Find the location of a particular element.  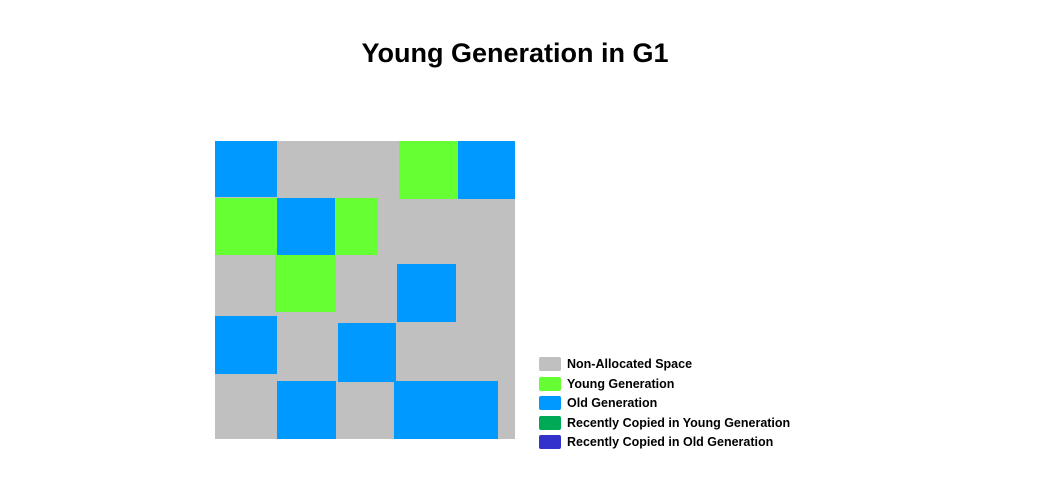

legend-item-old-generation: Old Generation is located at coordinates (689, 405).